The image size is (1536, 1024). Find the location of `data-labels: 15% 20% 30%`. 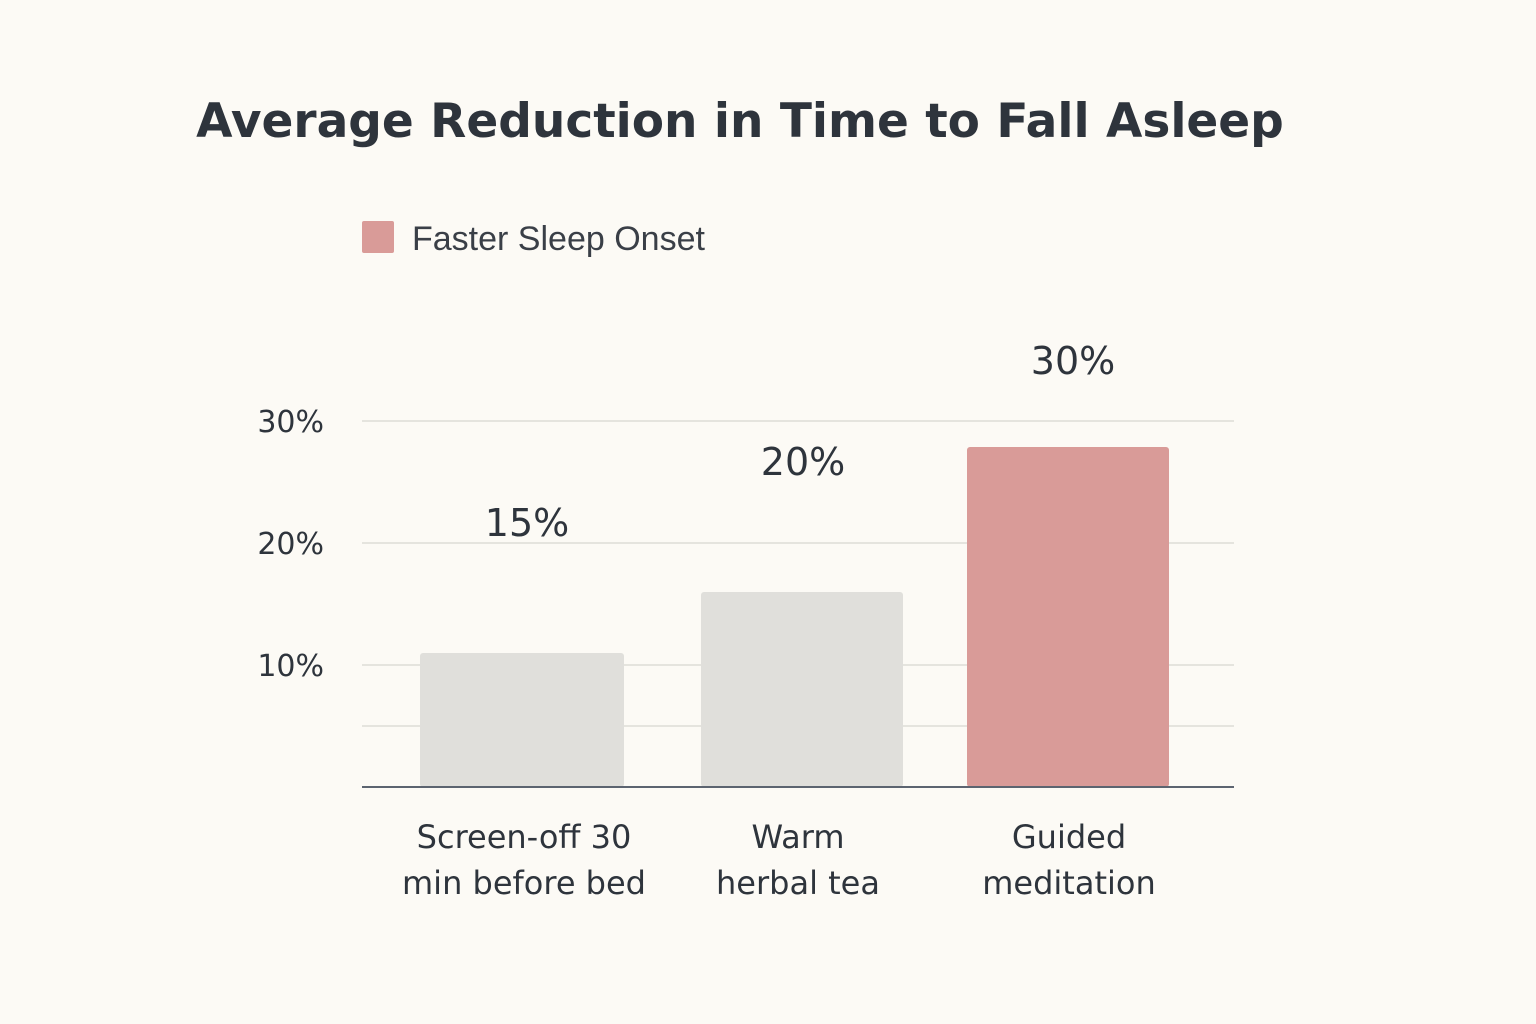

data-labels: 15% 20% 30% is located at coordinates (800, 442).